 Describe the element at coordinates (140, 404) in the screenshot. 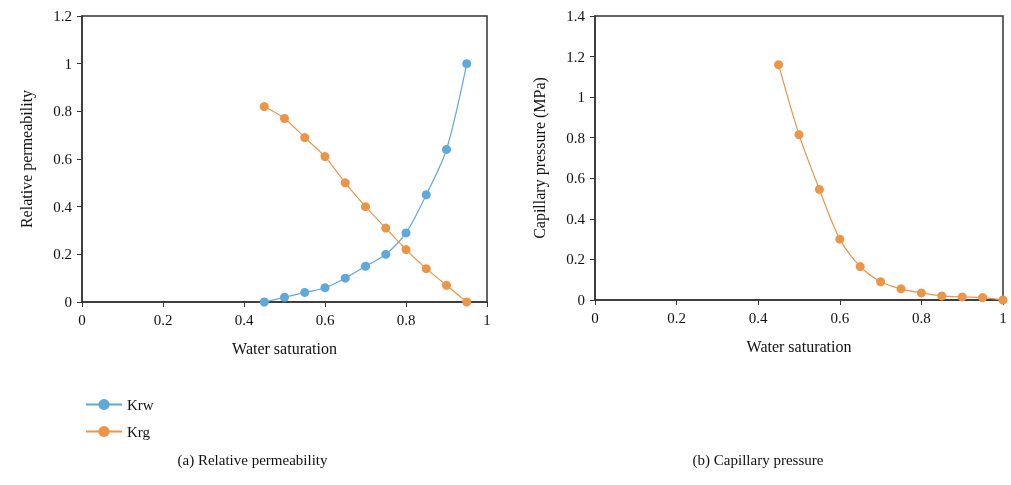

I see `legend-label: Krw` at that location.